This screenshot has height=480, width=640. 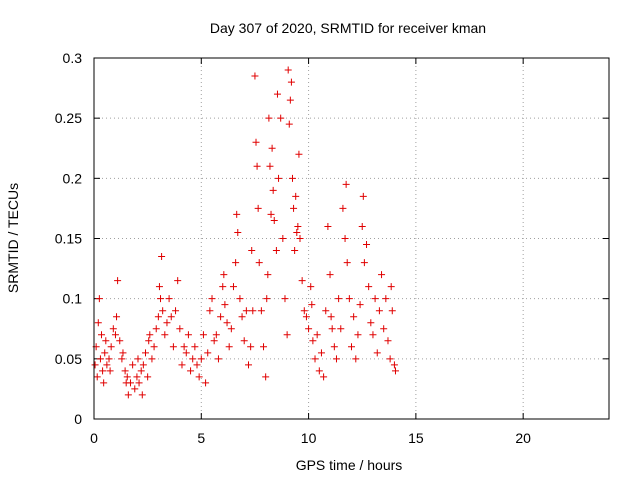 I want to click on x-axis-label: GPS time / hours, so click(x=349, y=465).